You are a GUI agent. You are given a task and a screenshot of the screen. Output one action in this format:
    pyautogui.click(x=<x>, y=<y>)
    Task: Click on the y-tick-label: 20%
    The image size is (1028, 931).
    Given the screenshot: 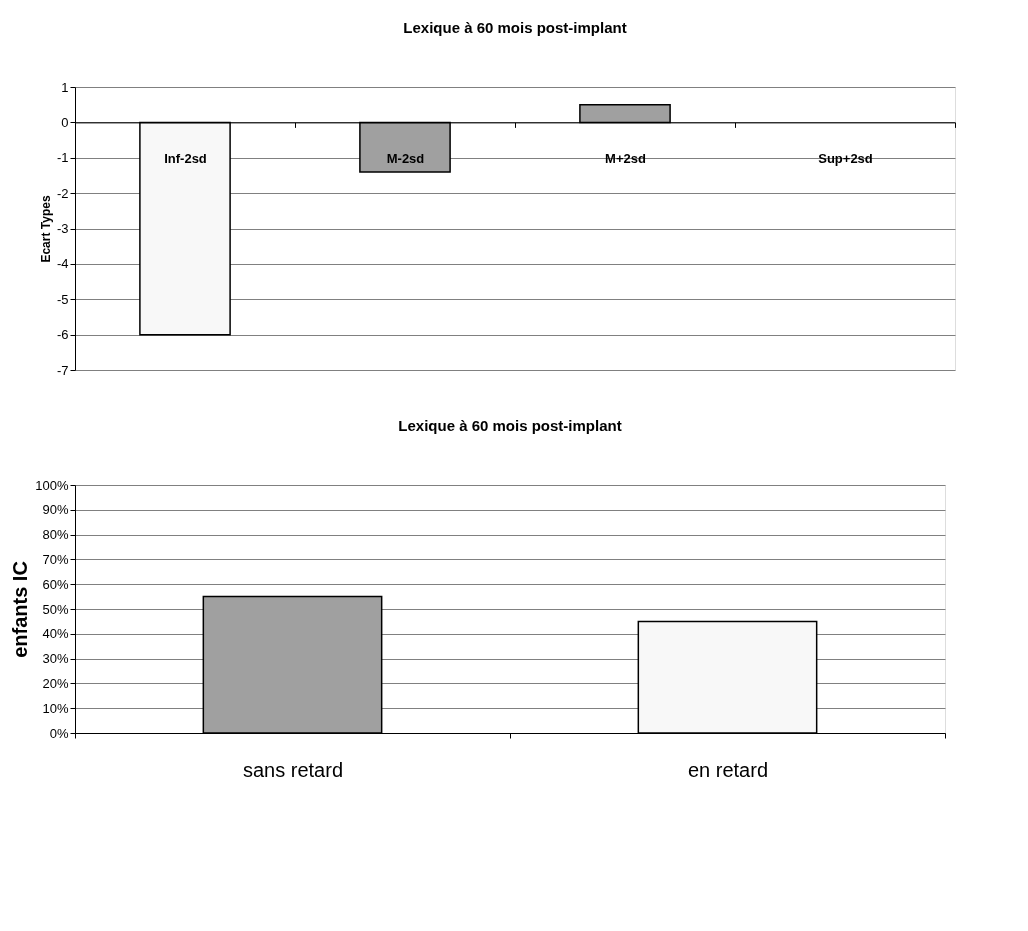 What is the action you would take?
    pyautogui.click(x=55, y=683)
    